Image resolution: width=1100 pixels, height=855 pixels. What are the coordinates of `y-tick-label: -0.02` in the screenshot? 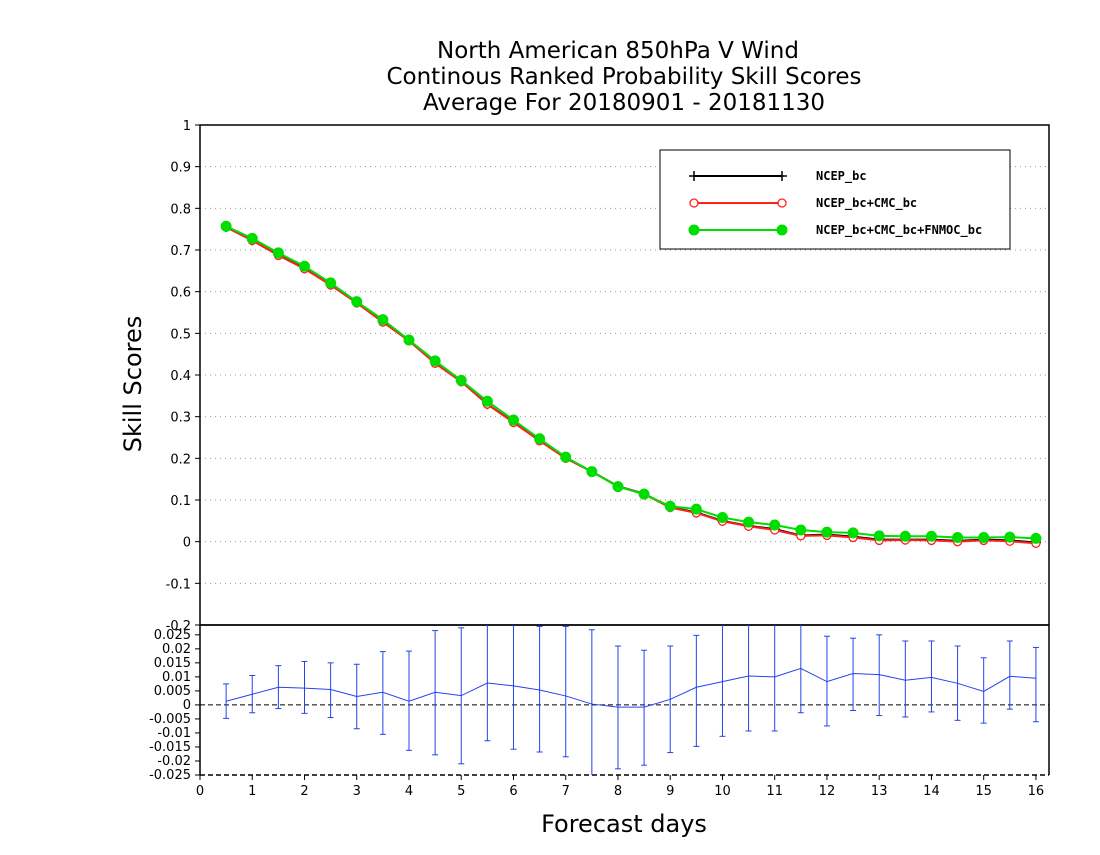 It's located at (174, 761).